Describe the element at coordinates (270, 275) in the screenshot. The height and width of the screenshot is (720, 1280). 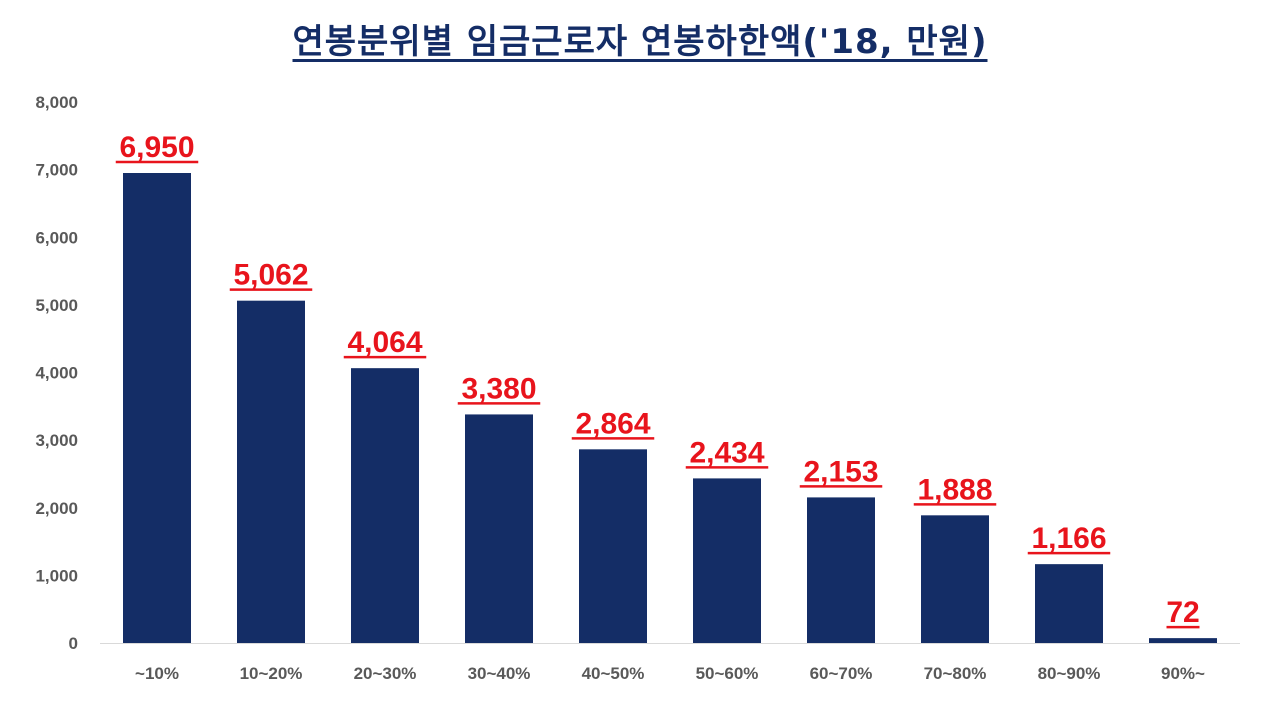
I see `data-label: 5,062` at that location.